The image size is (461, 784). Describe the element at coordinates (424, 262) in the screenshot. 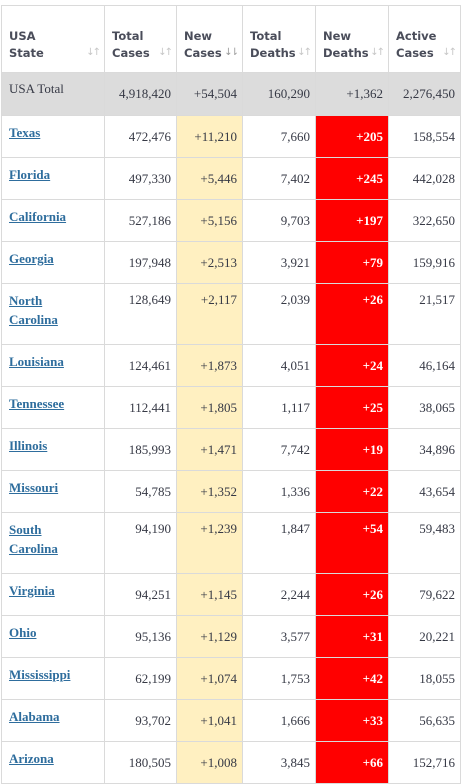

I see `active-cases-cell: 159,916` at that location.